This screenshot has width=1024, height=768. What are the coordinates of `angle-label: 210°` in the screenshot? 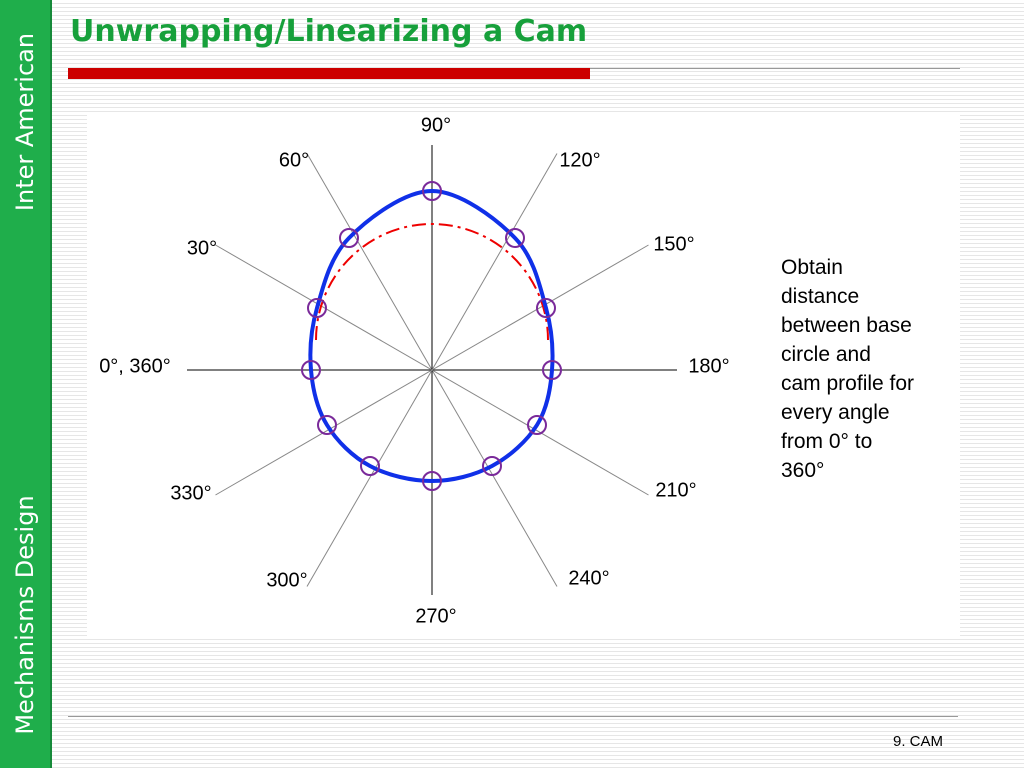 It's located at (675, 490).